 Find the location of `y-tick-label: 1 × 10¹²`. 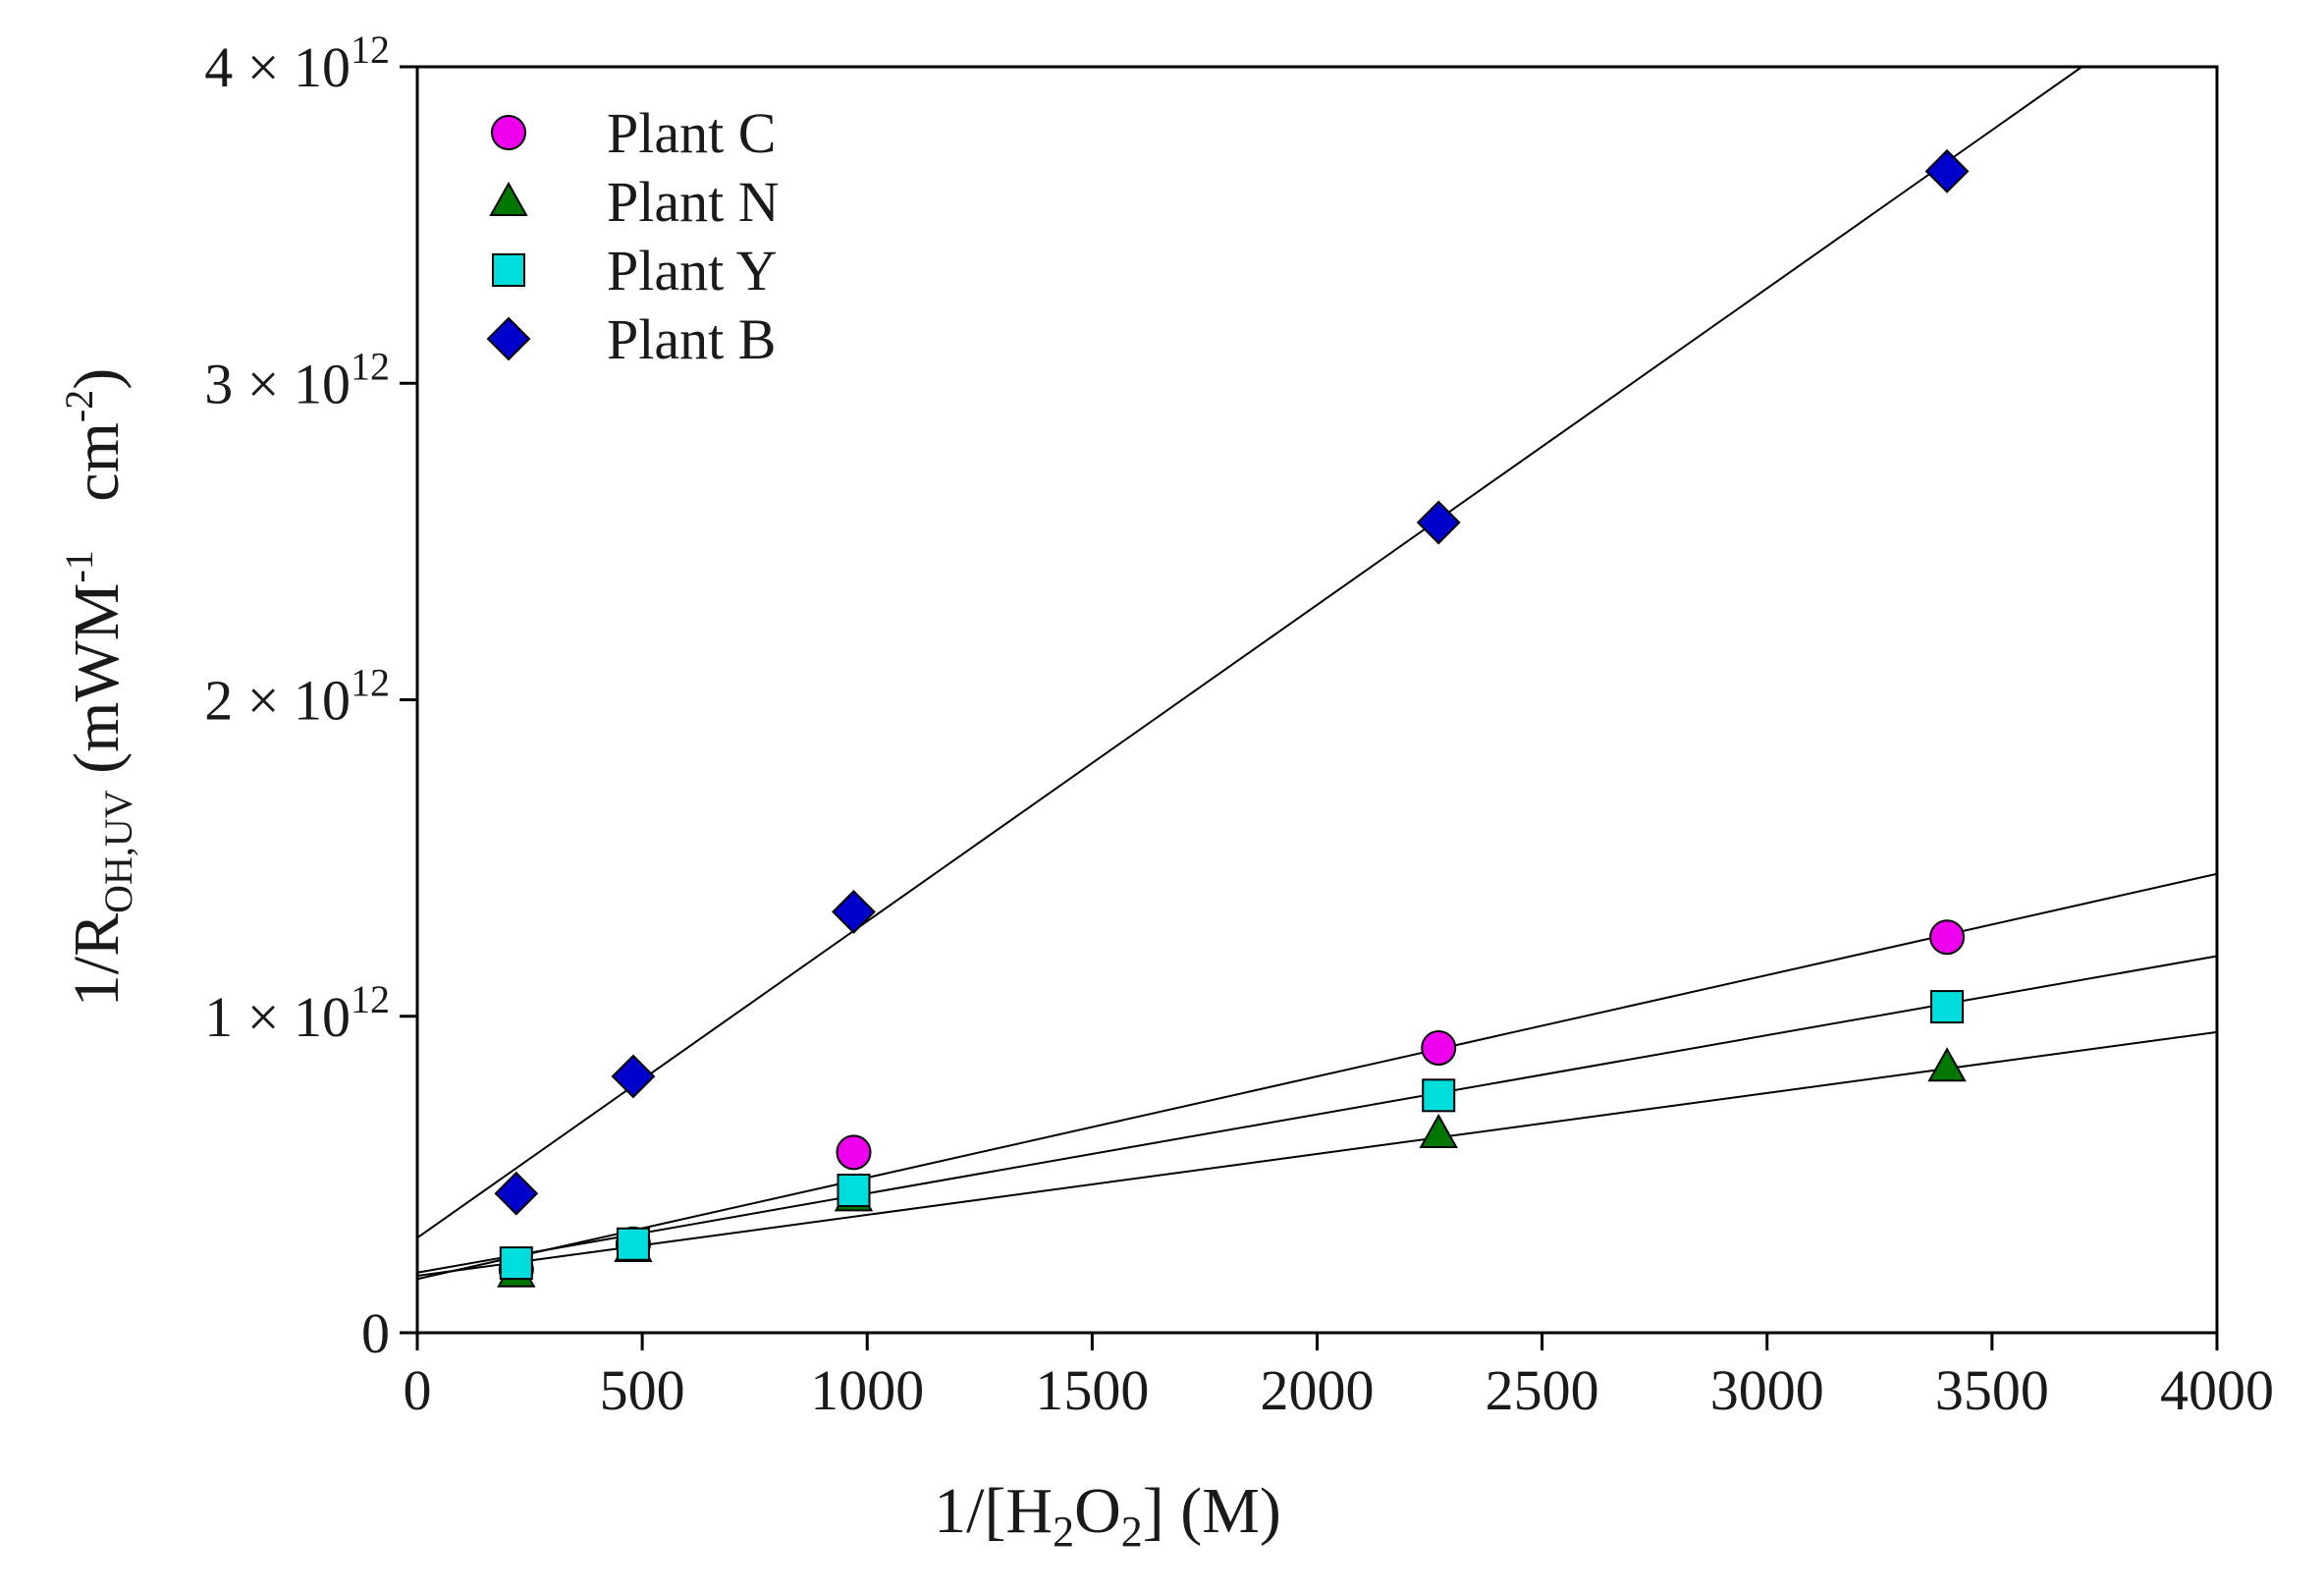

y-tick-label: 1 × 10¹² is located at coordinates (297, 1013).